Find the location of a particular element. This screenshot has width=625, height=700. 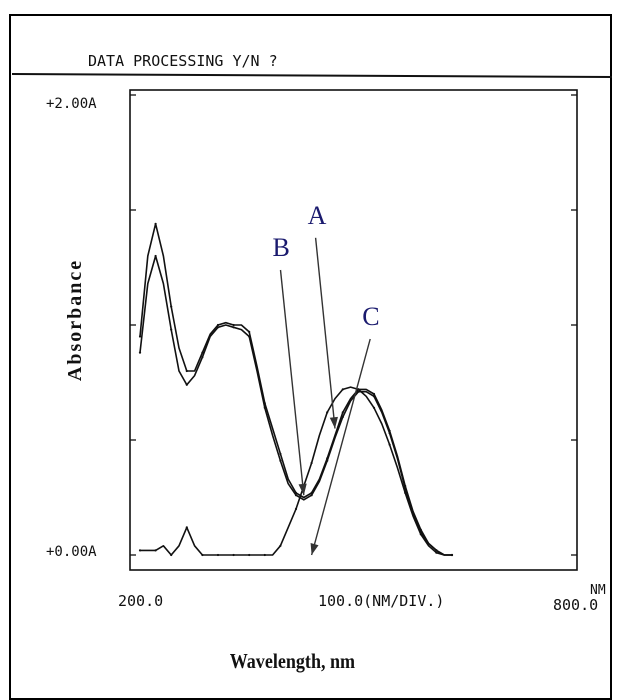

annotation-label-a: A is located at coordinates (317, 215).